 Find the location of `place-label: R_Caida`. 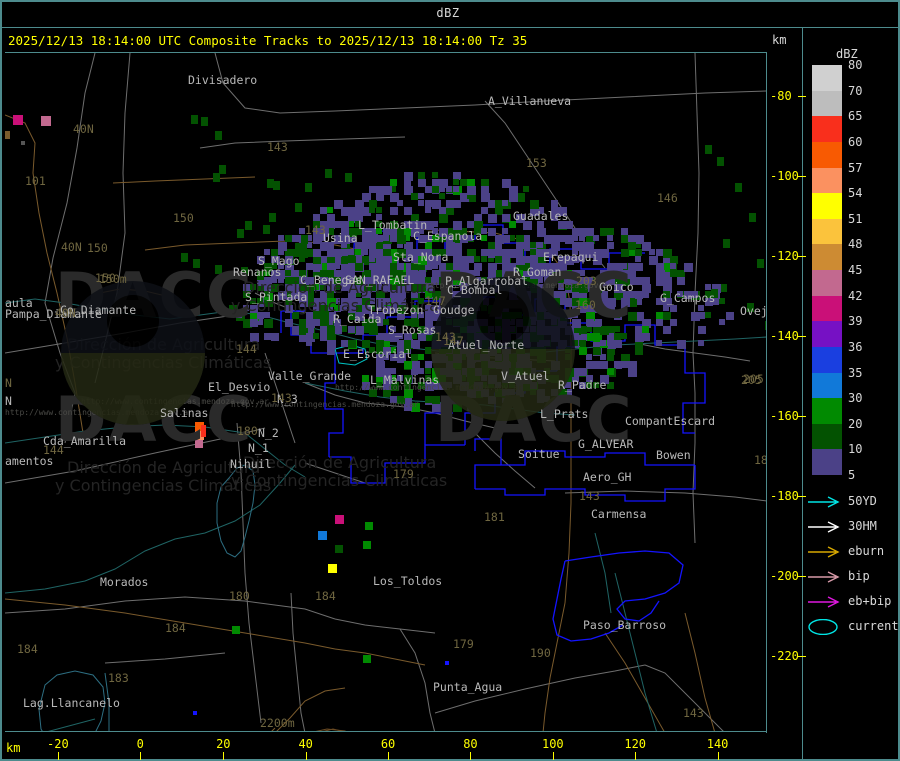

place-label: R_Caida is located at coordinates (357, 319).